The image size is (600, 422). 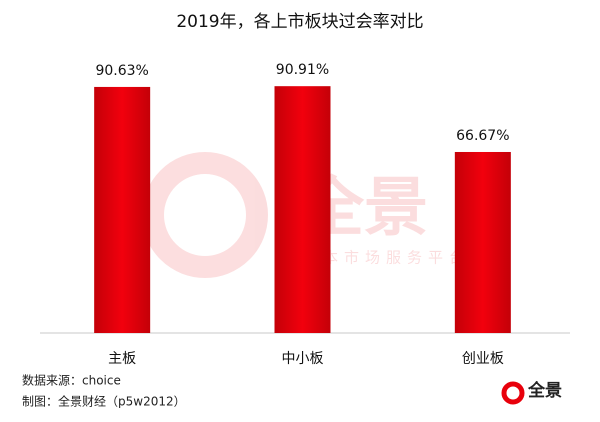 I want to click on value-label: 66.67%, so click(x=482, y=136).